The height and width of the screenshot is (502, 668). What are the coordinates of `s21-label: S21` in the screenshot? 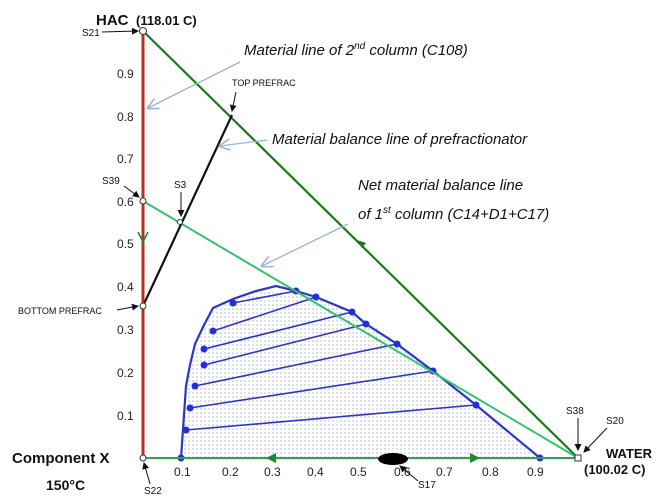 It's located at (91, 33).